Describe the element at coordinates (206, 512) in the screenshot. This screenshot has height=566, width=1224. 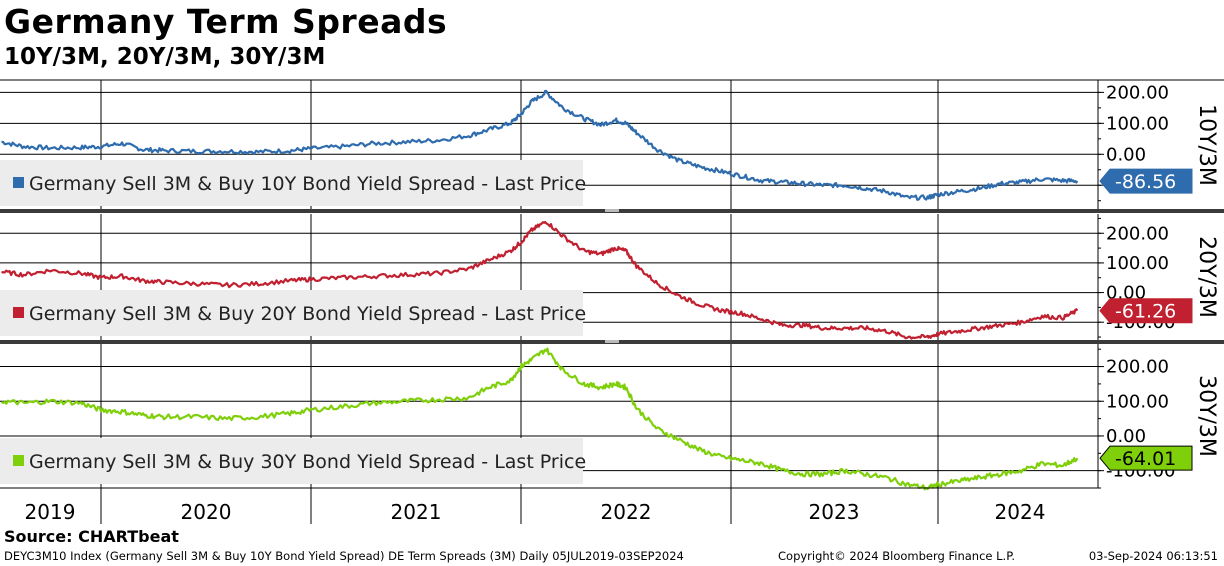
I see `x-tick-label: 2020` at that location.